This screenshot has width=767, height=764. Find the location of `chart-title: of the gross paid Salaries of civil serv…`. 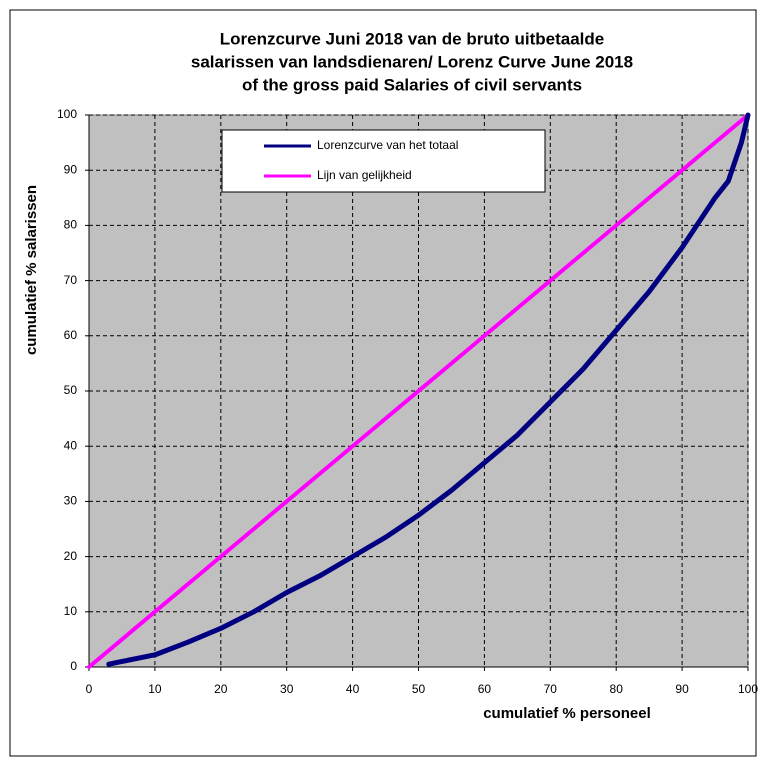

chart-title: of the gross paid Salaries of civil serv… is located at coordinates (412, 84).